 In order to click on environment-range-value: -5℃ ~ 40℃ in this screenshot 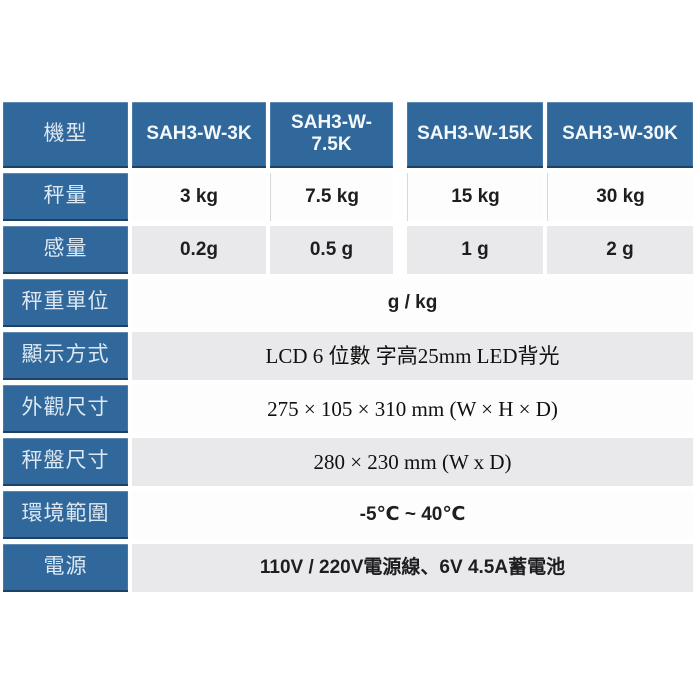, I will do `click(412, 515)`.